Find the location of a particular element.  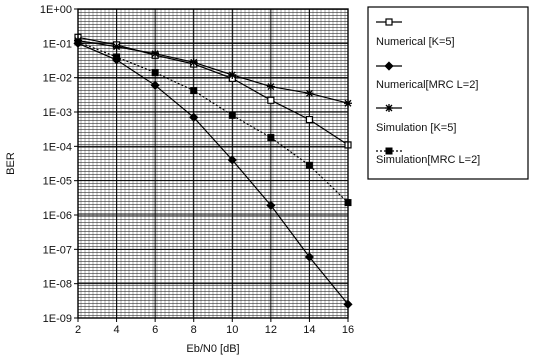

x-tick-label: 6 is located at coordinates (155, 330).